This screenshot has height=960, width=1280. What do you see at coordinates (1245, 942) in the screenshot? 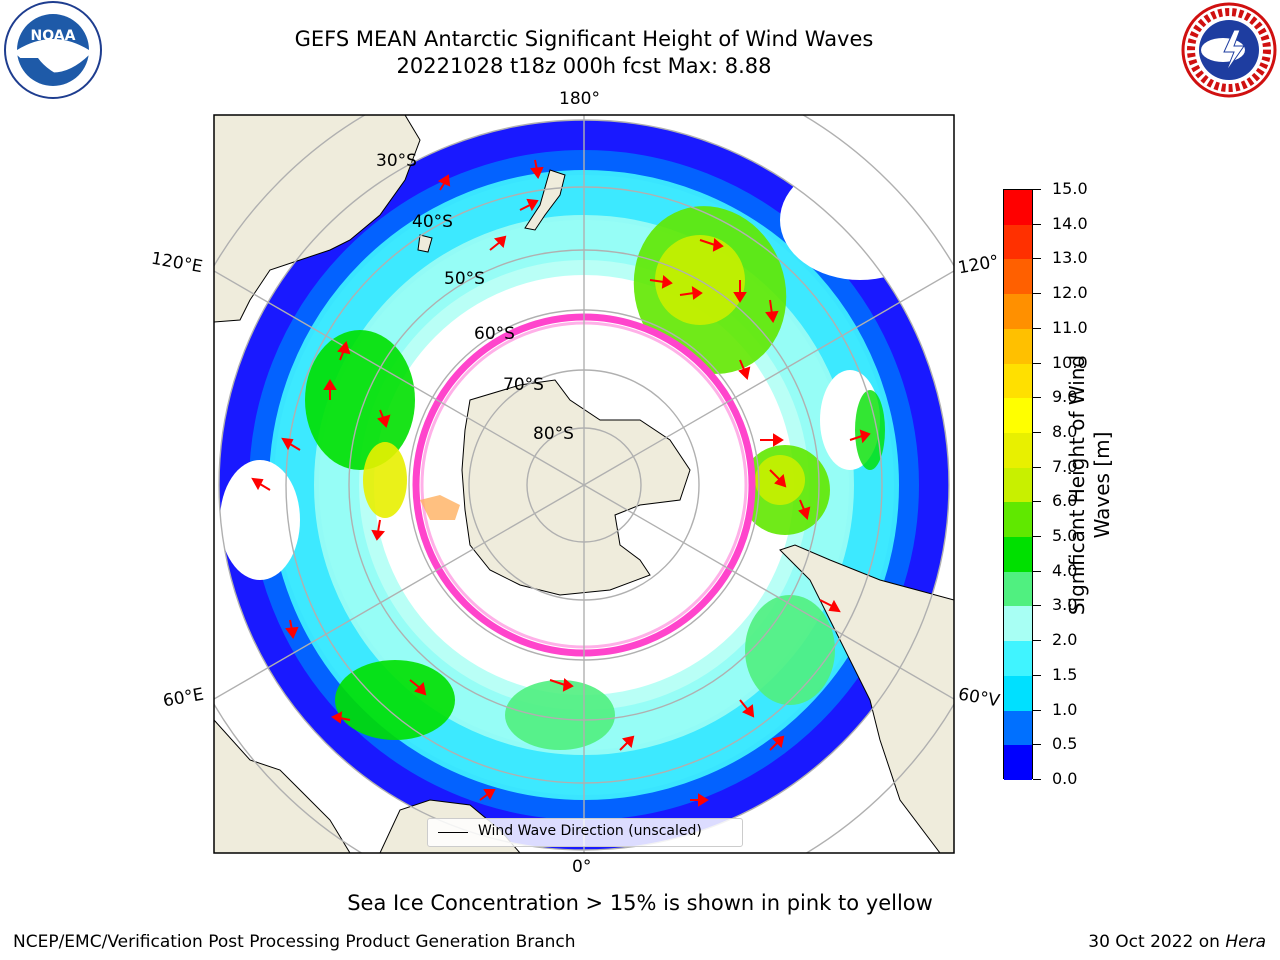
I see `footer-machine: Hera` at bounding box center [1245, 942].